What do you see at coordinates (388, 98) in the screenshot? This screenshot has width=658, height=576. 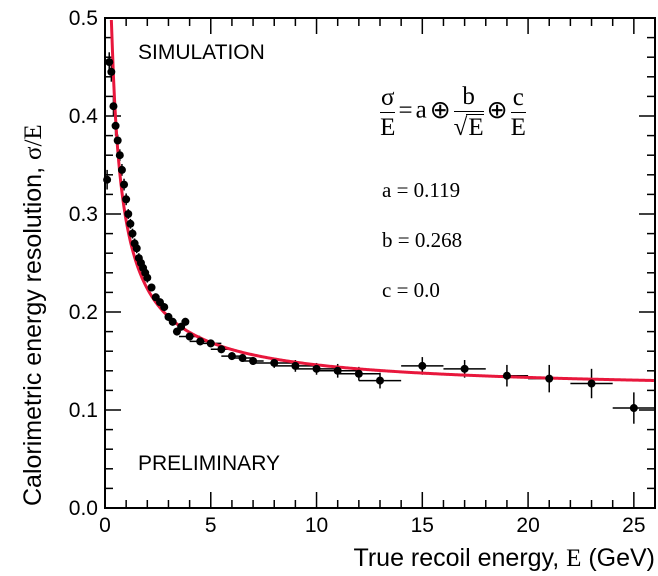 I see `formula-lhs-numerator: σ` at bounding box center [388, 98].